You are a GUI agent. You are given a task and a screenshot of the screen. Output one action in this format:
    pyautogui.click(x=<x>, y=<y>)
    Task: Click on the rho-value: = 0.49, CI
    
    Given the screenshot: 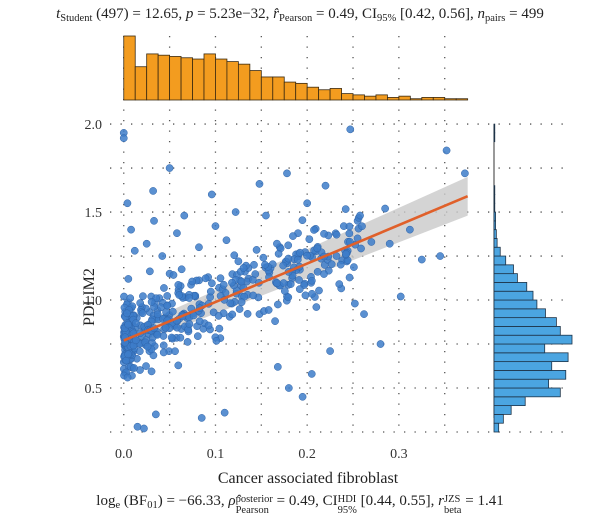 What is the action you would take?
    pyautogui.click(x=305, y=501)
    